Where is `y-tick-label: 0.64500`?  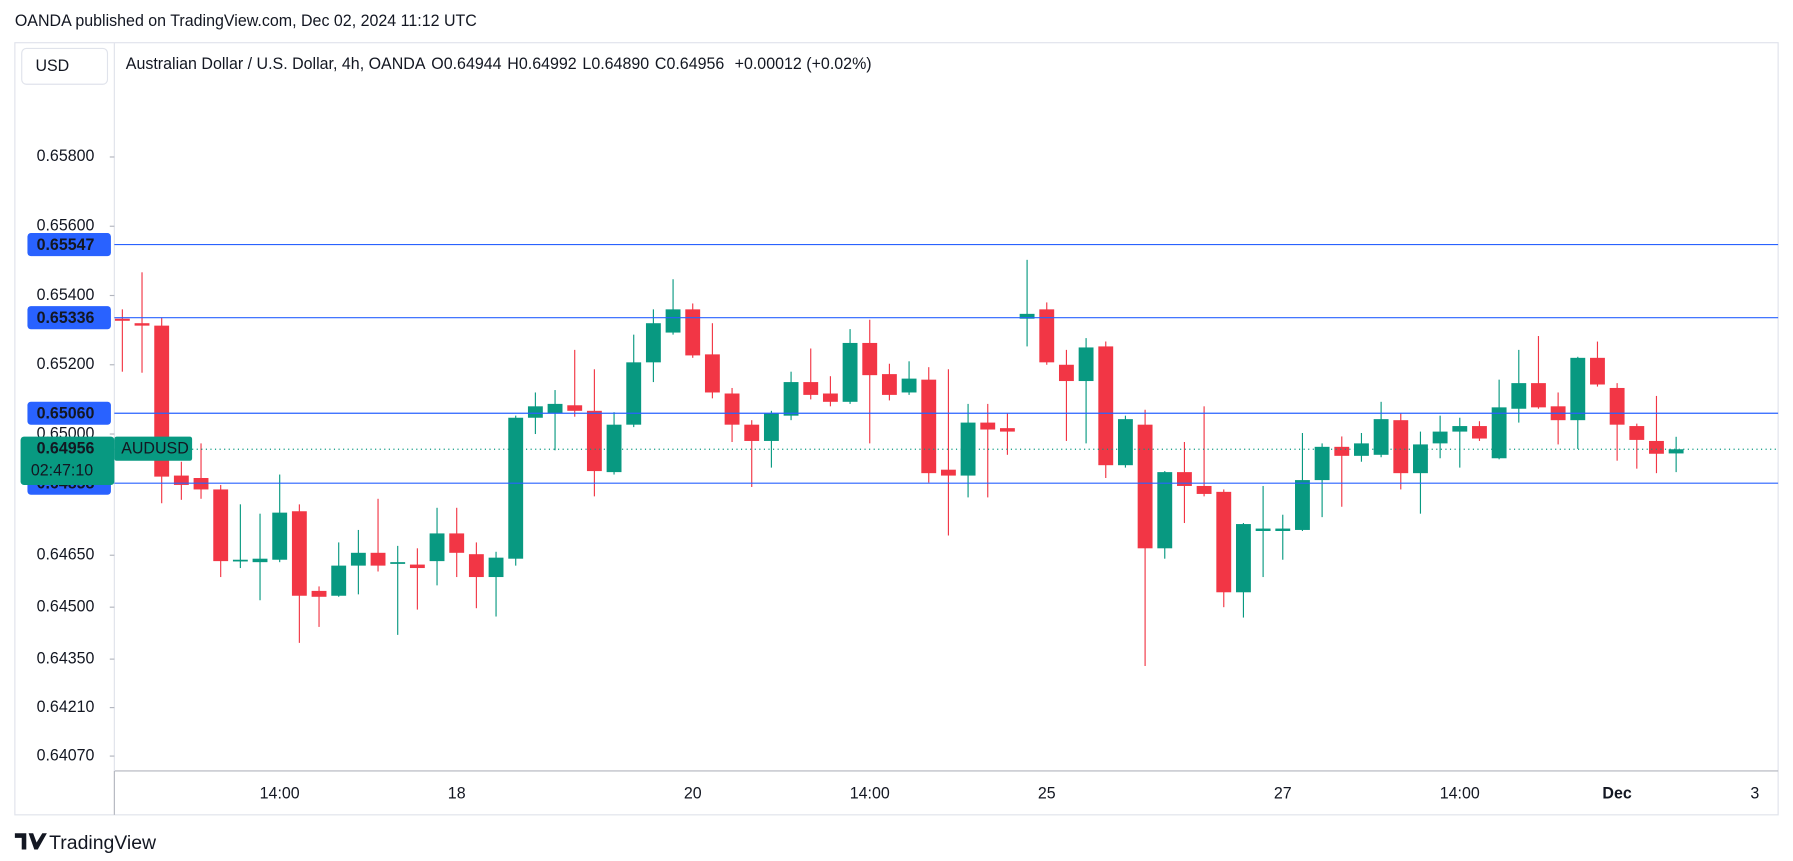 y-tick-label: 0.64500 is located at coordinates (66, 606).